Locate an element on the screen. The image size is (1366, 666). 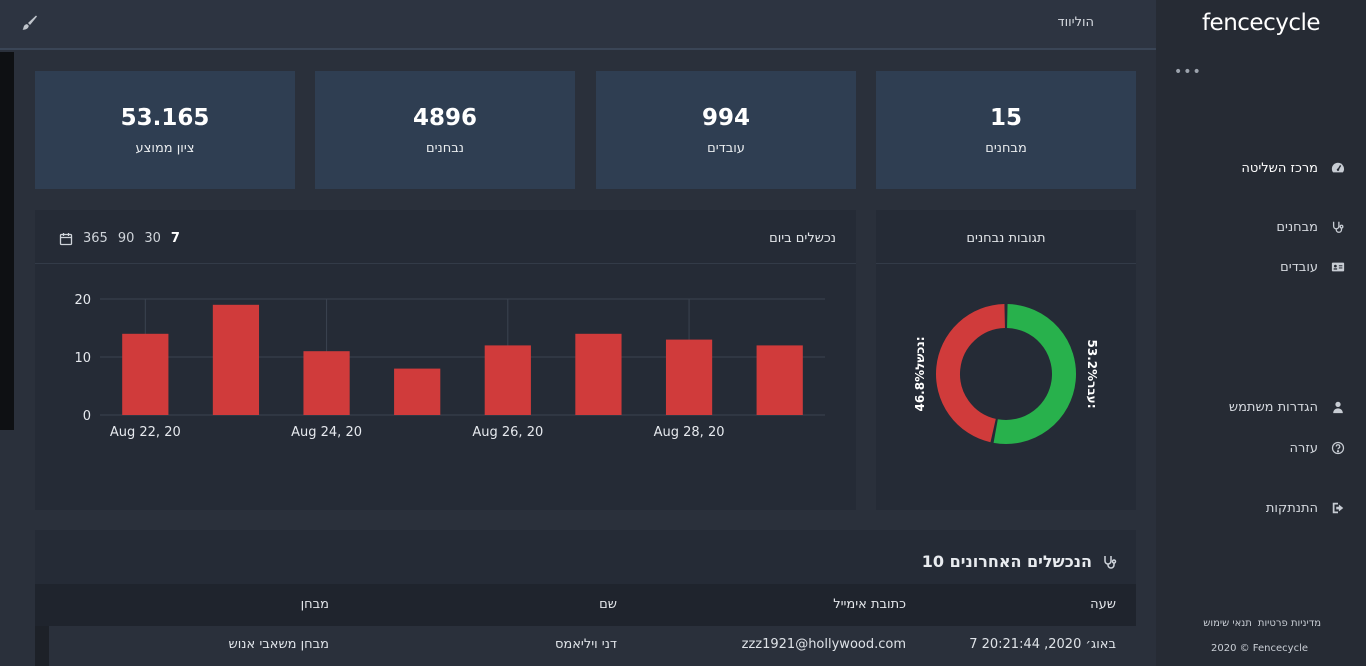
cell-test: מבחן משאבי אנוש is located at coordinates (278, 644).